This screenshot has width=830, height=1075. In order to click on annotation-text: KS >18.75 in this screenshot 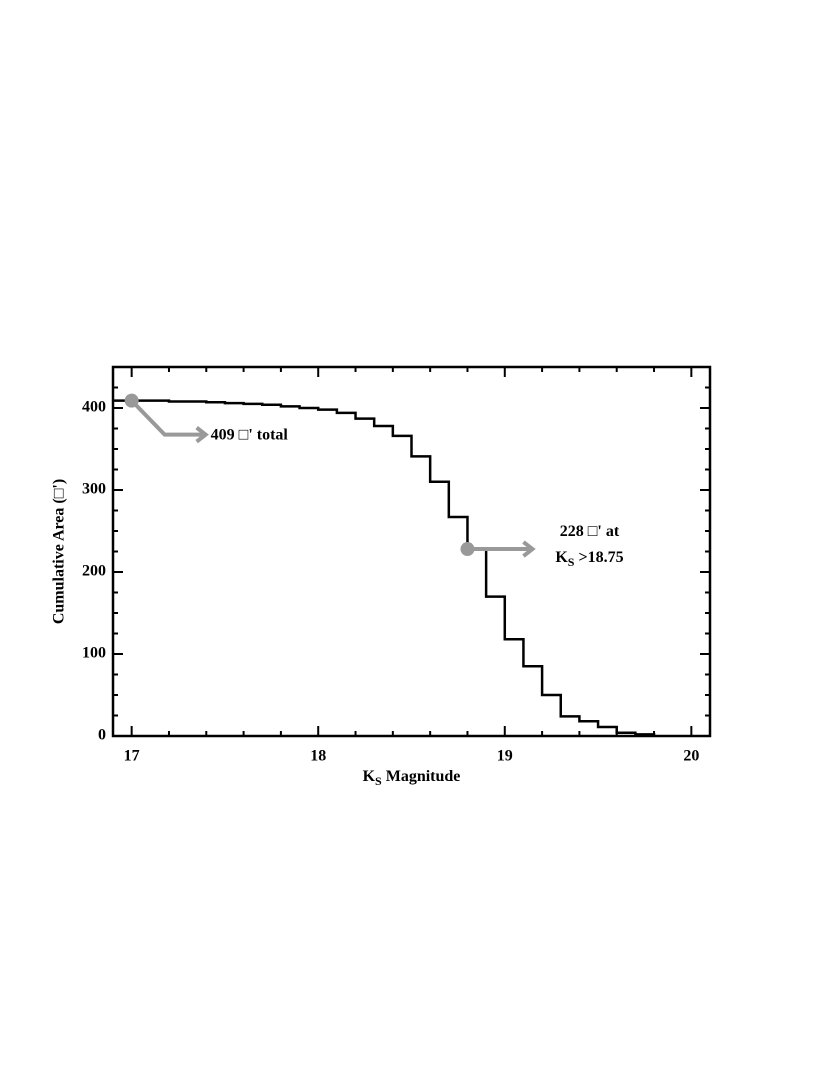, I will do `click(589, 559)`.